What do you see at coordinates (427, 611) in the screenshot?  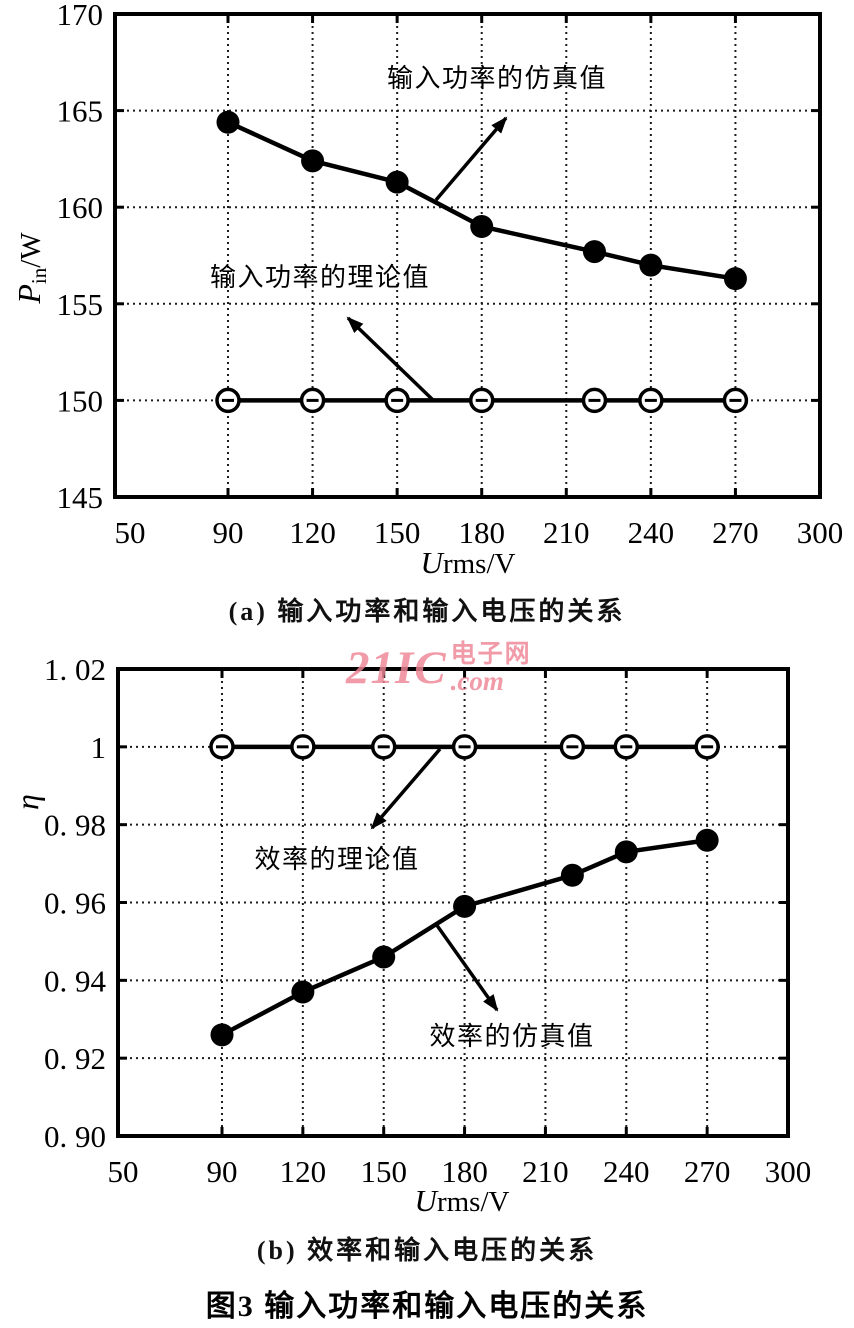 I see `caption-chart-a: (a) 输入功率和输入电压的关系` at bounding box center [427, 611].